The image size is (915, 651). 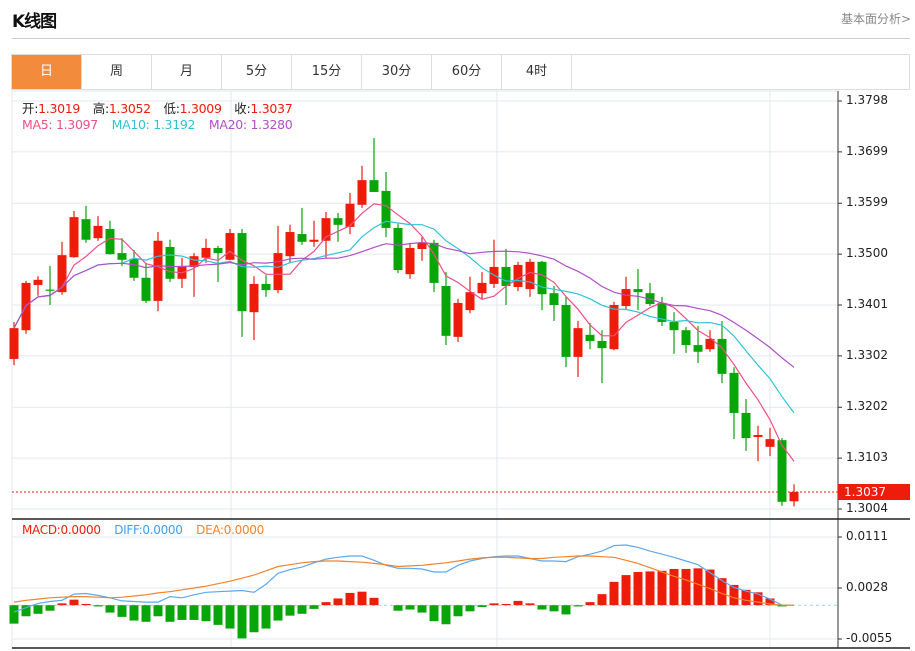 I want to click on tab-15min: 15分, so click(x=327, y=72).